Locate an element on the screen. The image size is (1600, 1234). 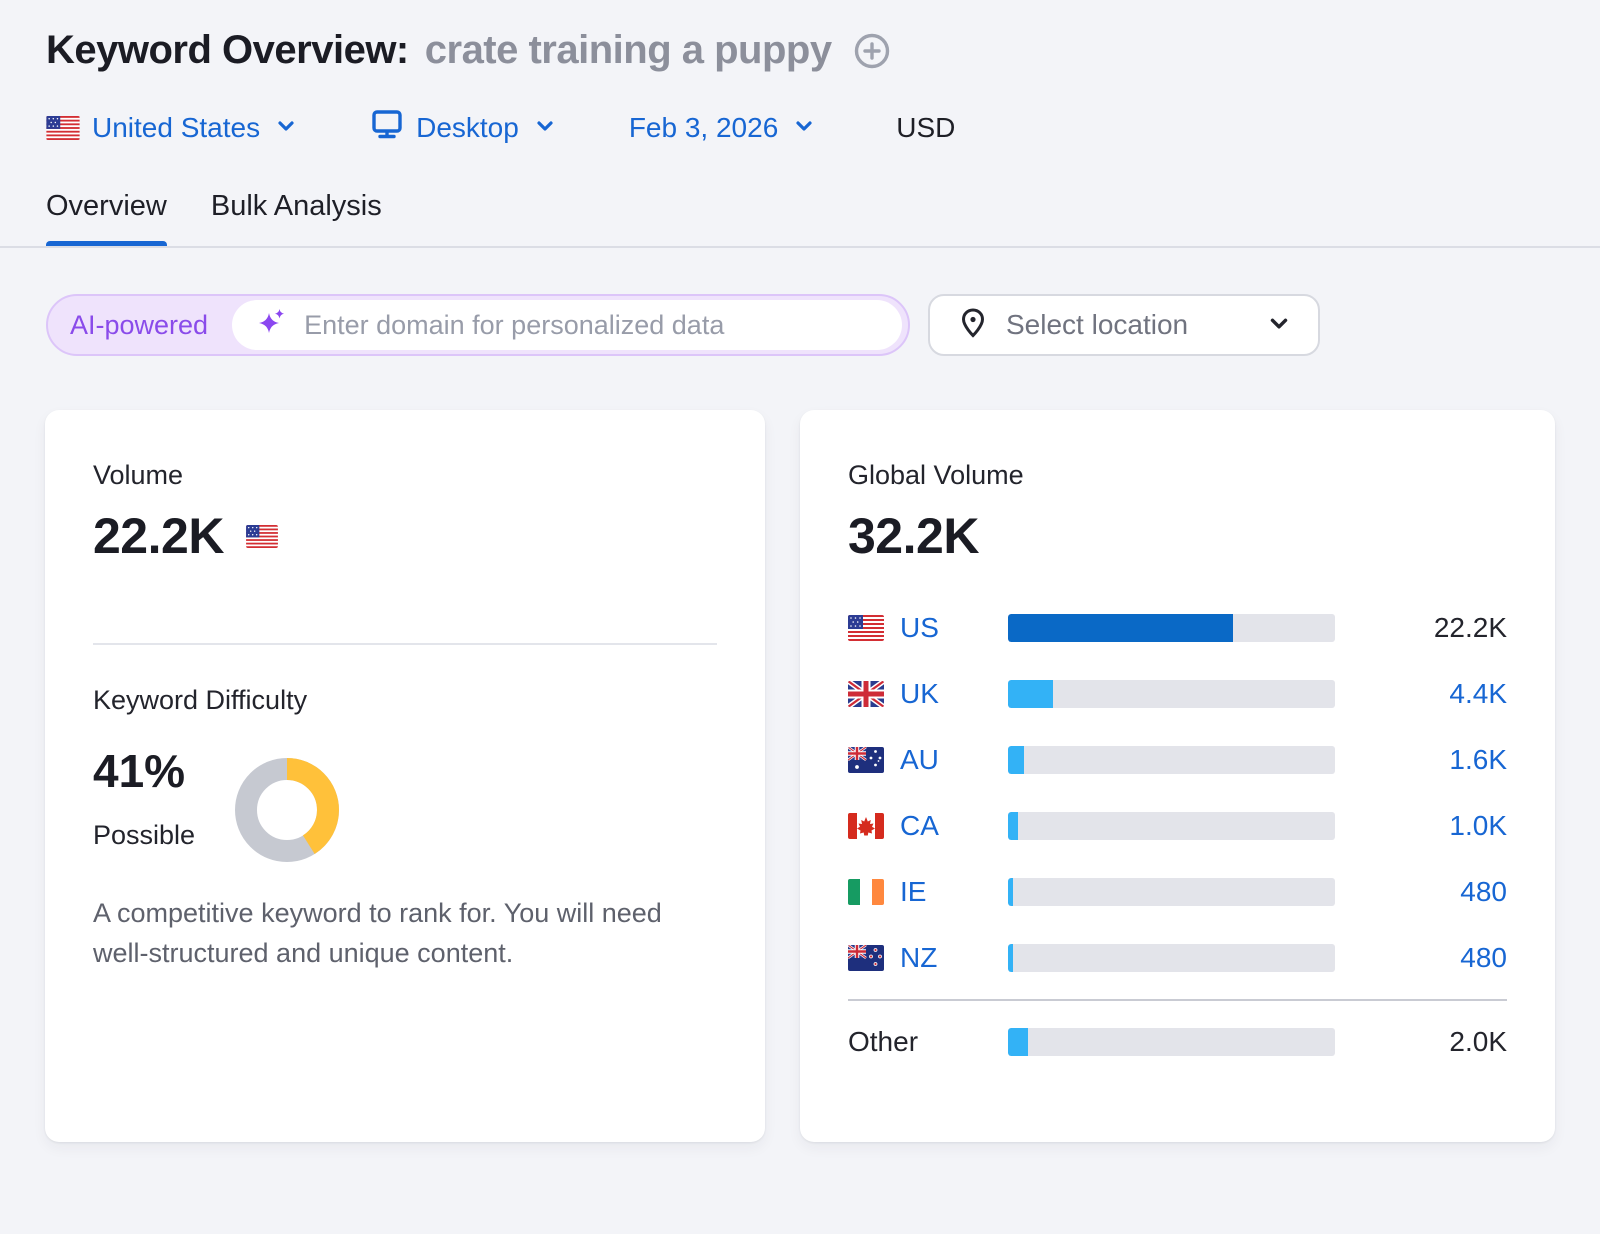
domain-input is located at coordinates (593, 325).